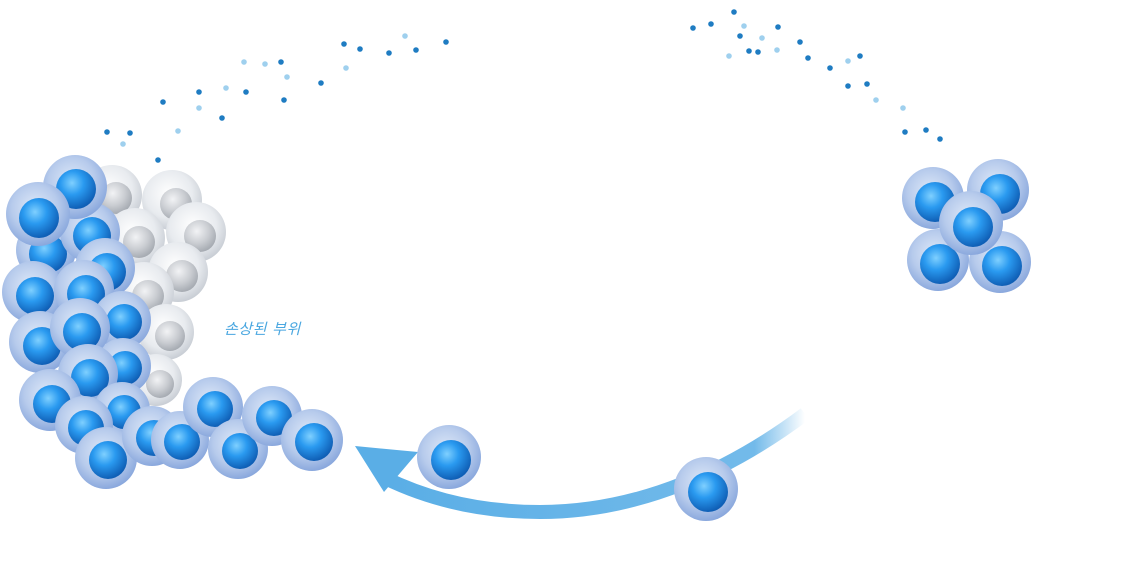  What do you see at coordinates (166, 332) in the screenshot?
I see `damaged-cell` at bounding box center [166, 332].